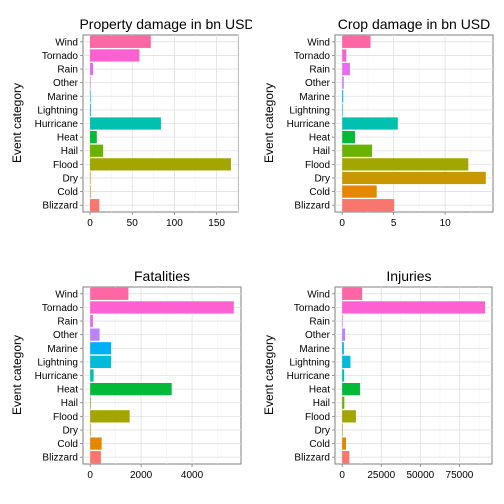 The width and height of the screenshot is (504, 504). What do you see at coordinates (162, 276) in the screenshot?
I see `chart-title: Fatalities` at bounding box center [162, 276].